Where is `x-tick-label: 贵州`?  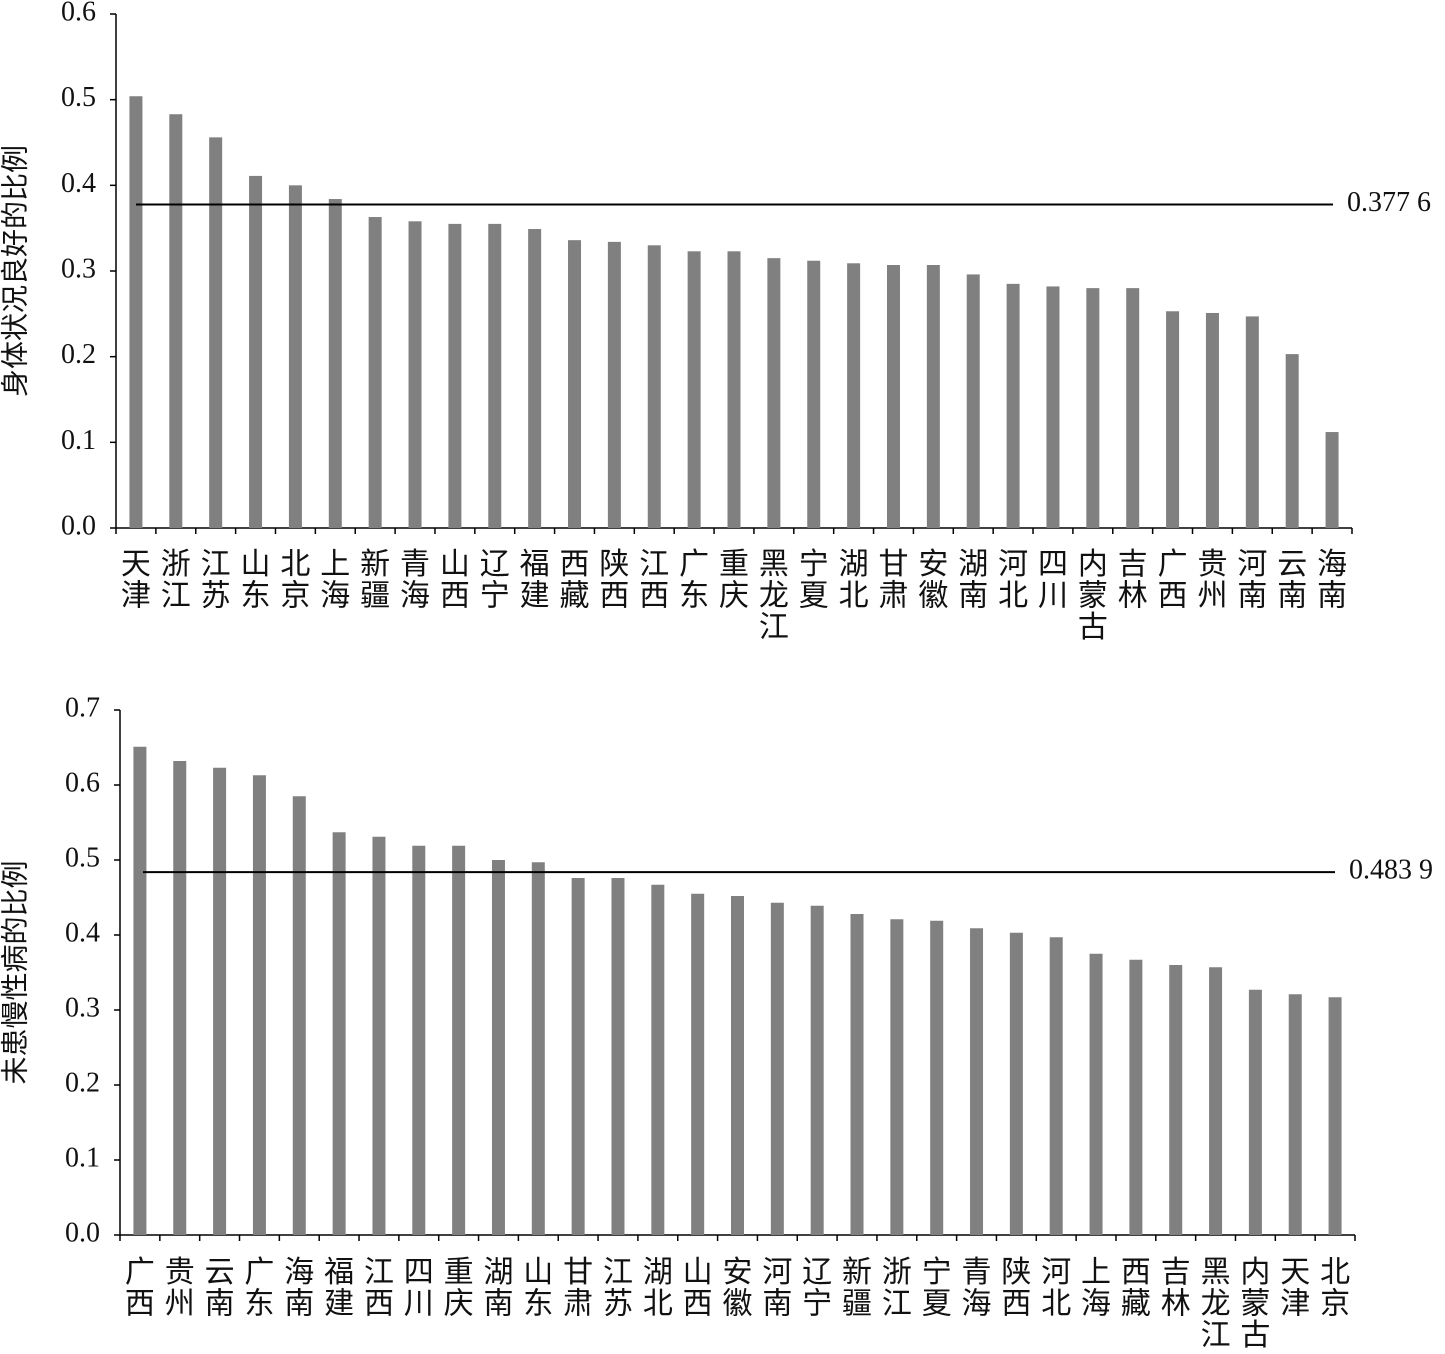
x-tick-label: 贵州 is located at coordinates (180, 1288).